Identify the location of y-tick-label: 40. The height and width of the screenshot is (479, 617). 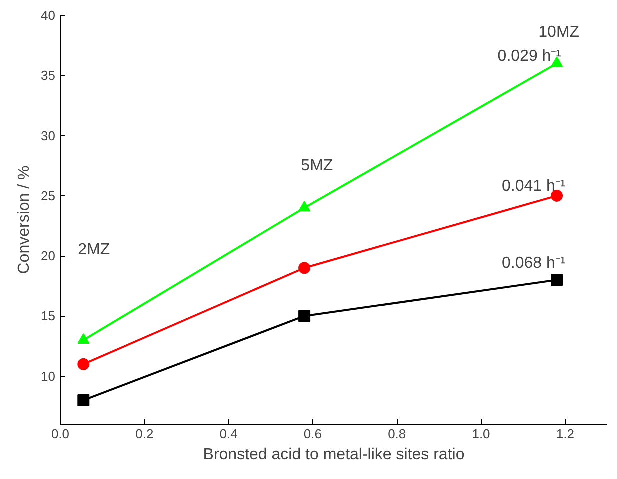
(48, 15).